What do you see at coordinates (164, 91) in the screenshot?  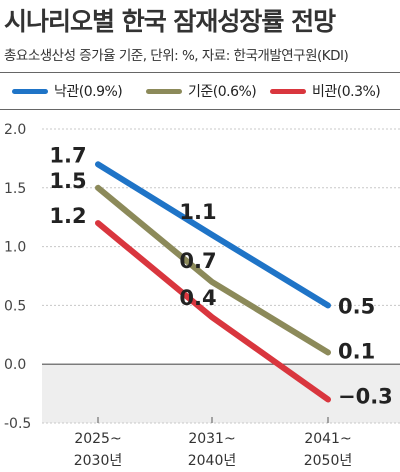 I see `legend-swatch-baseline` at bounding box center [164, 91].